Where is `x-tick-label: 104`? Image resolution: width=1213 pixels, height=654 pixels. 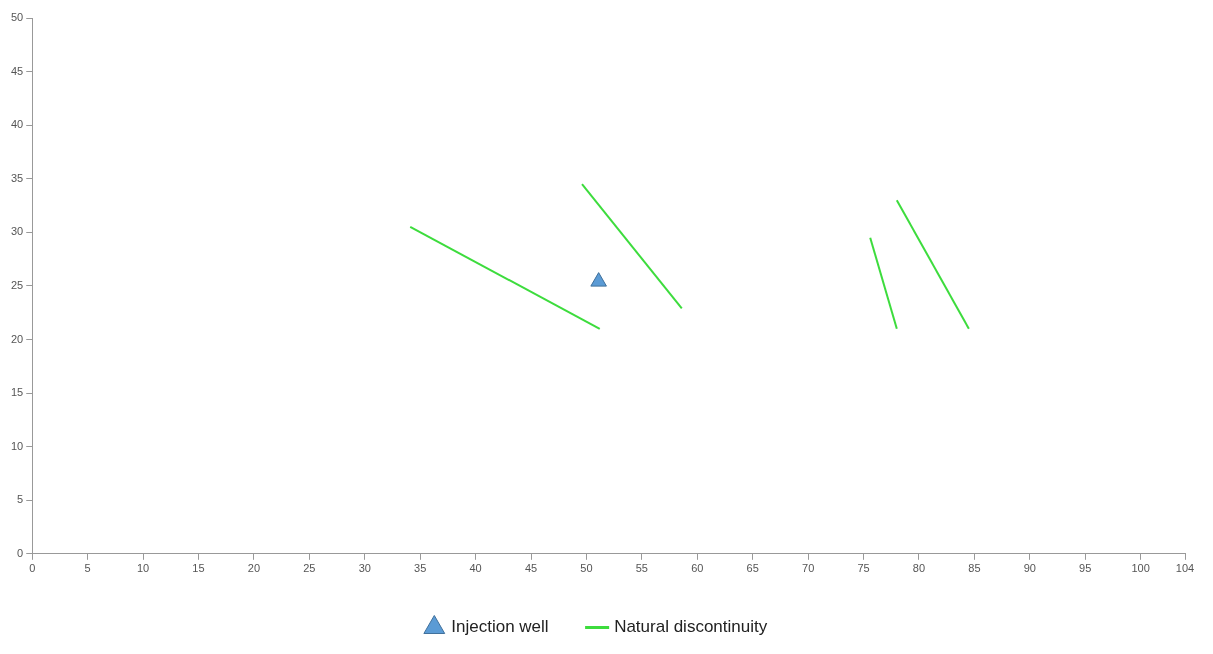 x-tick-label: 104 is located at coordinates (1185, 568).